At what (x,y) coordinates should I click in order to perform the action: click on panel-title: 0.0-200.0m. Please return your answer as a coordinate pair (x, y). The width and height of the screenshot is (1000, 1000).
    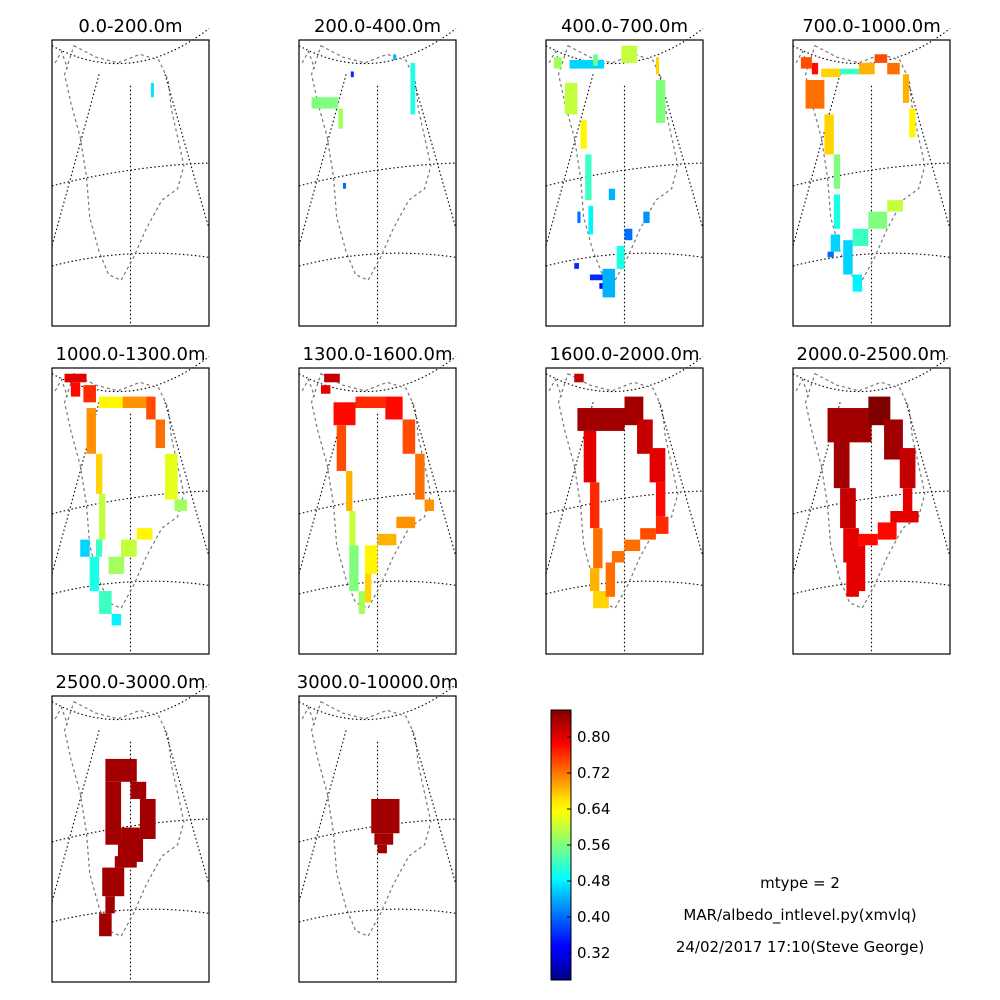
    Looking at the image, I should click on (130, 26).